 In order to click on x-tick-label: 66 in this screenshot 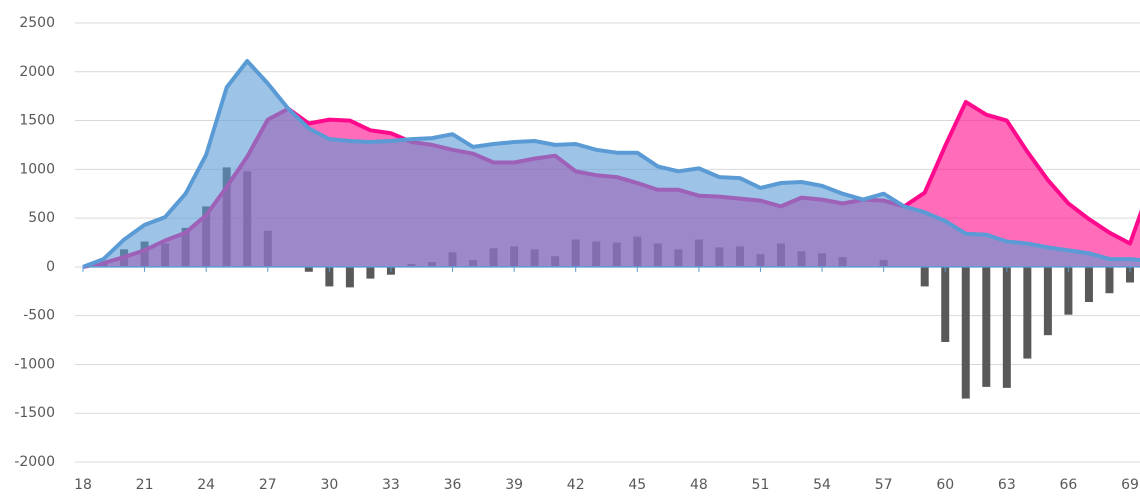, I will do `click(1068, 485)`.